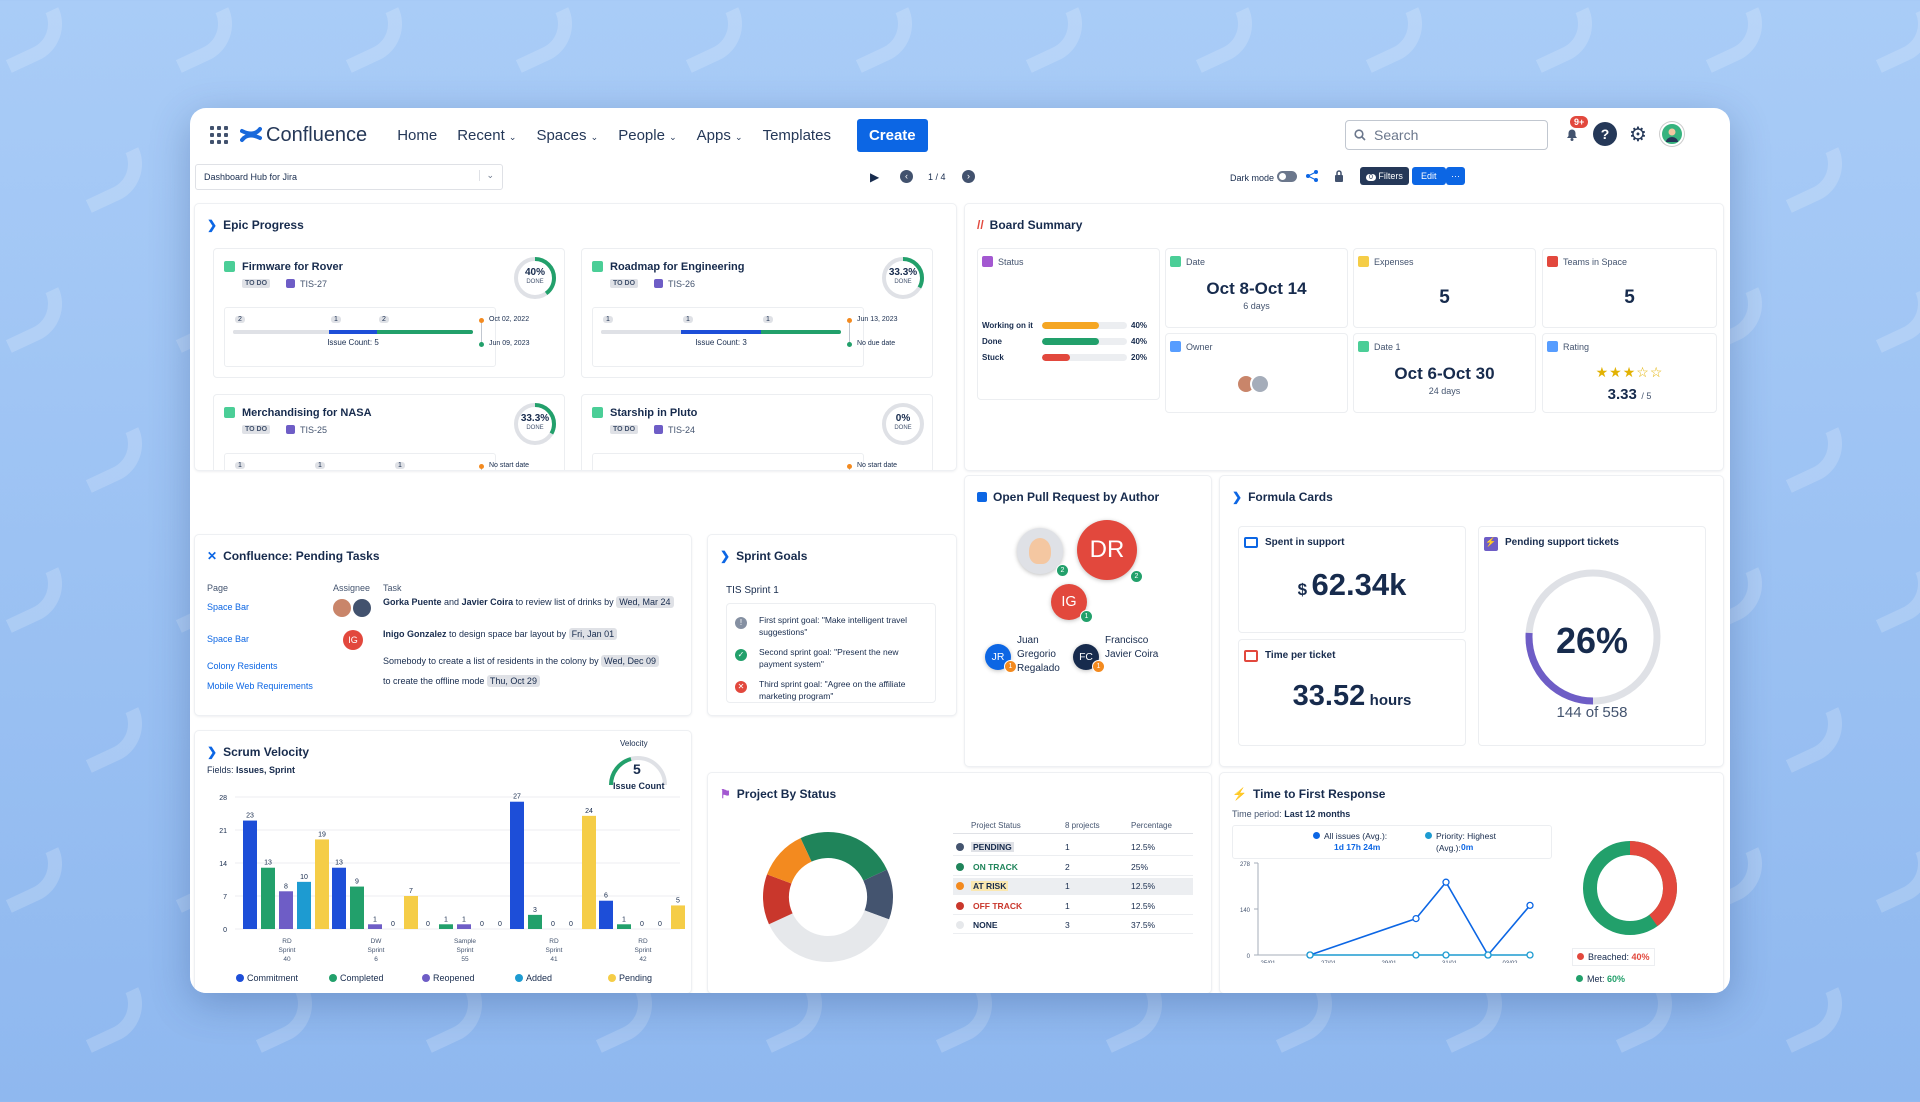 This screenshot has height=1102, width=1920. Describe the element at coordinates (906, 176) in the screenshot. I see `prev-page-icon: ‹` at that location.